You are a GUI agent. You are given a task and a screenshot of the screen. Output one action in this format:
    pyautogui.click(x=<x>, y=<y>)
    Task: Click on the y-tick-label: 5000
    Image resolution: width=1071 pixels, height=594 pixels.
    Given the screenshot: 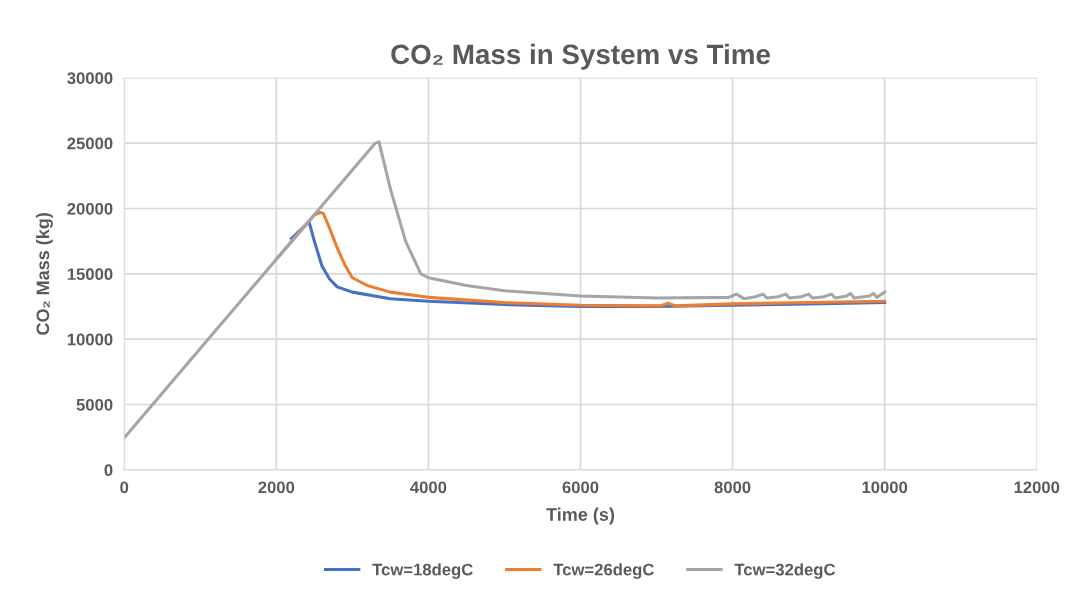 What is the action you would take?
    pyautogui.click(x=94, y=404)
    